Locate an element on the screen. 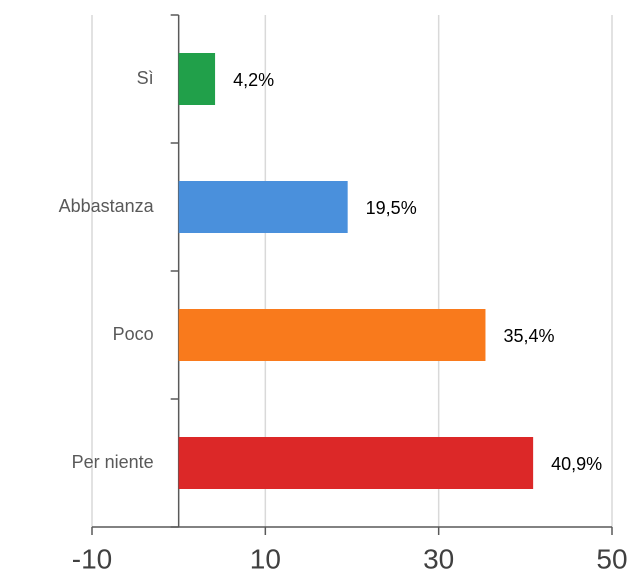 The image size is (637, 585). x-tick-label: -10 is located at coordinates (92, 558).